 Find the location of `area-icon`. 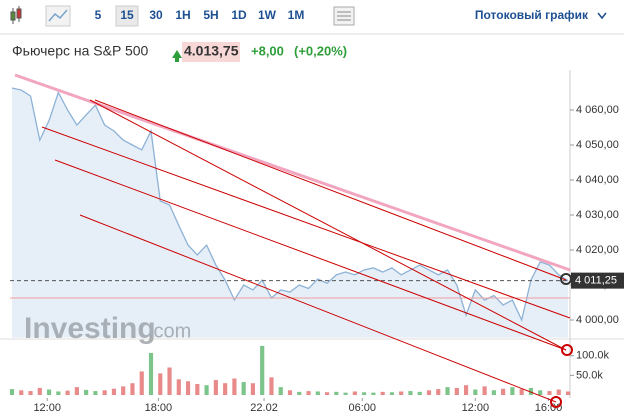

area-icon is located at coordinates (58, 16).